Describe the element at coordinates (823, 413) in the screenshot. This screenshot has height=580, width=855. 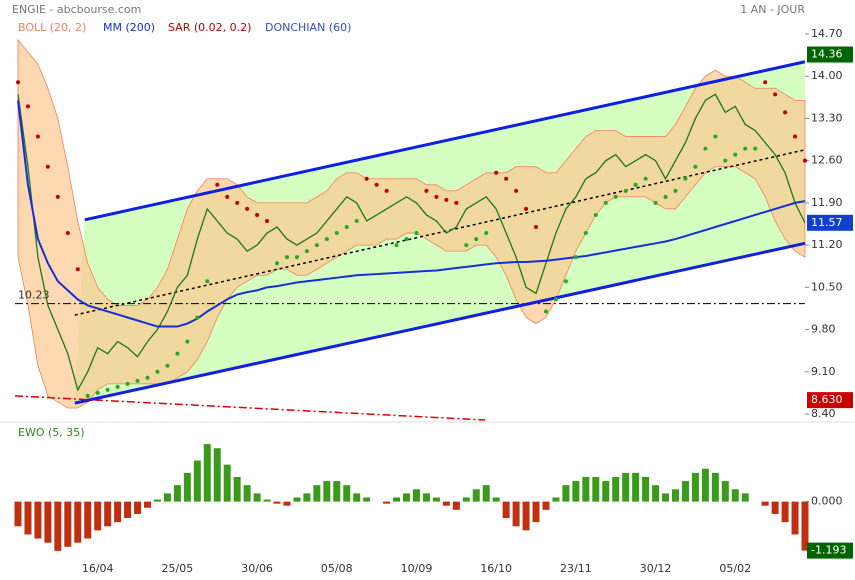
I see `y-tick-label: 8.40` at that location.